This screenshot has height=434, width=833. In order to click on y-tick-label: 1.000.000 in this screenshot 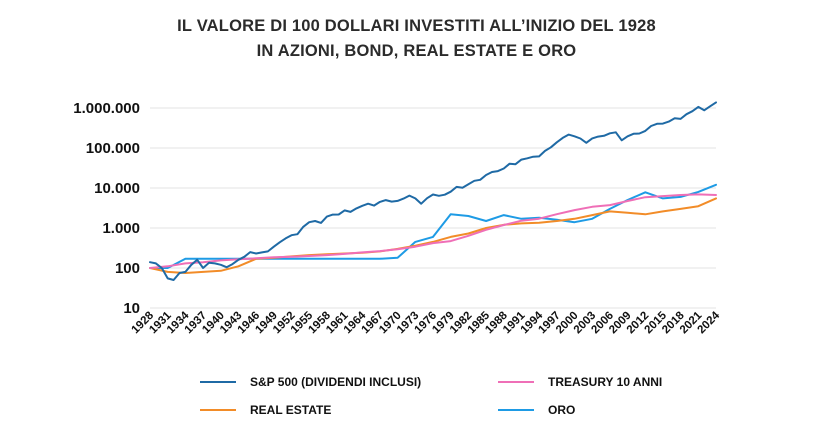, I will do `click(106, 108)`.